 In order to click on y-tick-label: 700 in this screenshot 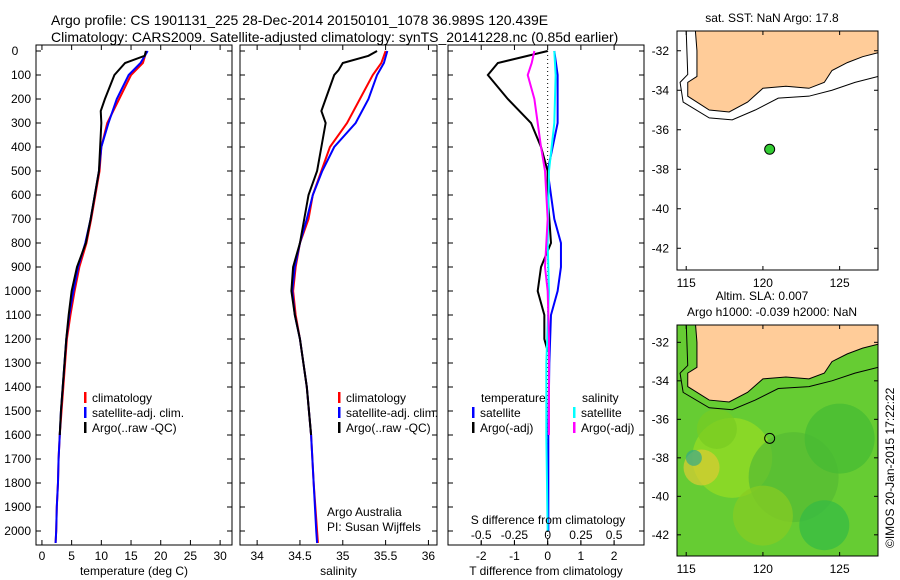, I will do `click(21, 219)`.